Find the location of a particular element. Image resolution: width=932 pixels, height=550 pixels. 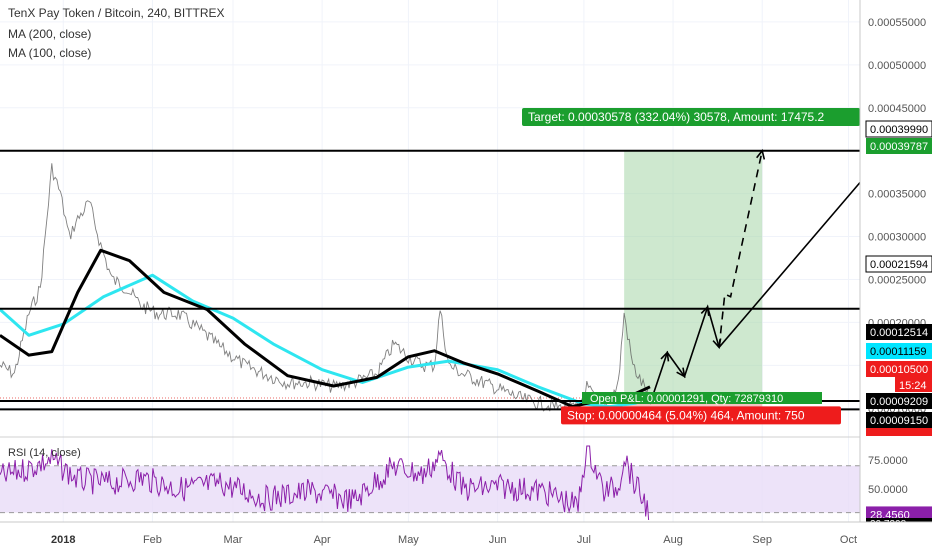

x-tick-label: Feb is located at coordinates (152, 540).